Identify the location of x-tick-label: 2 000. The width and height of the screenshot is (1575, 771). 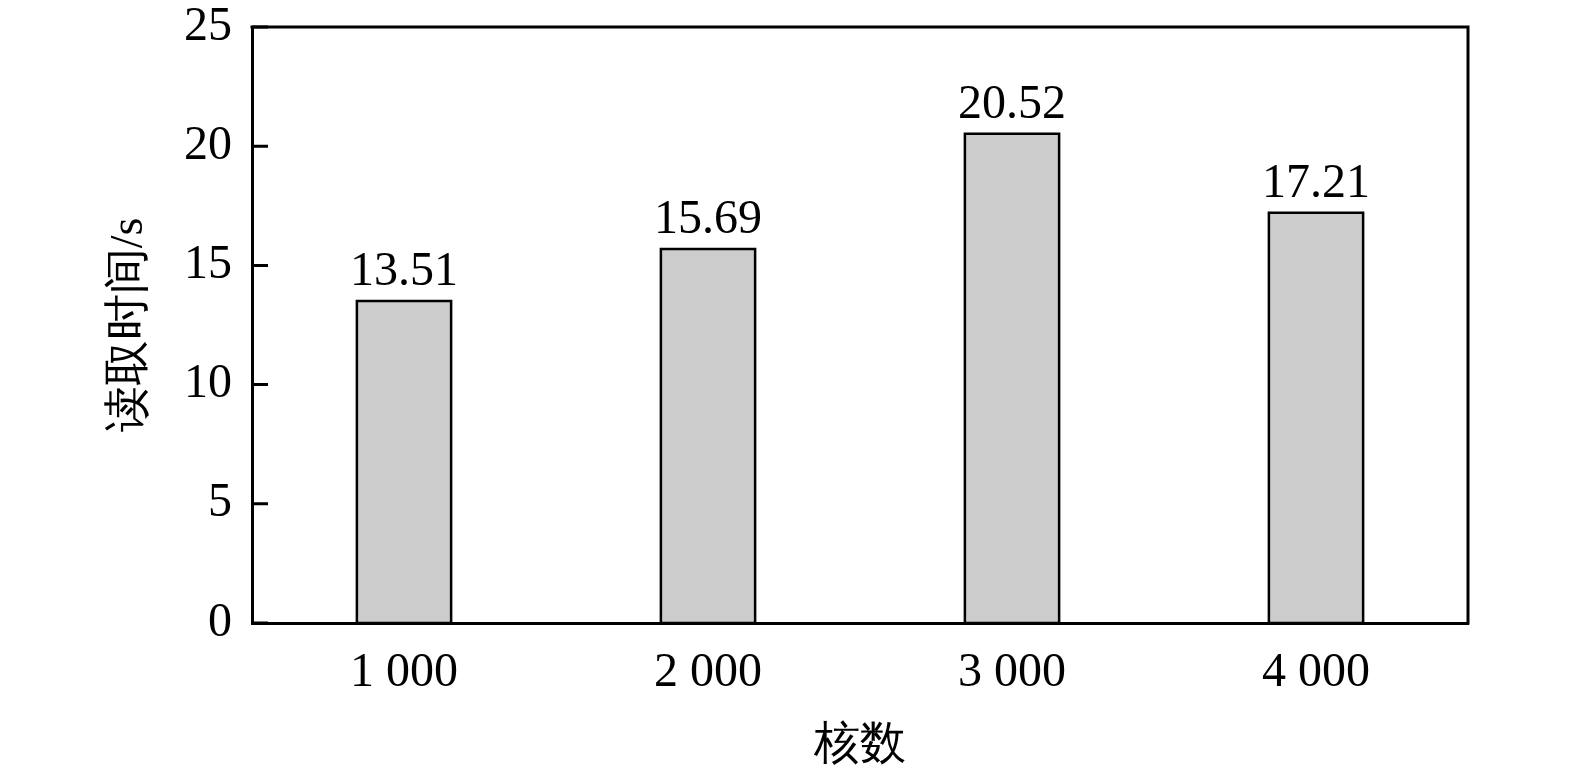
(708, 670).